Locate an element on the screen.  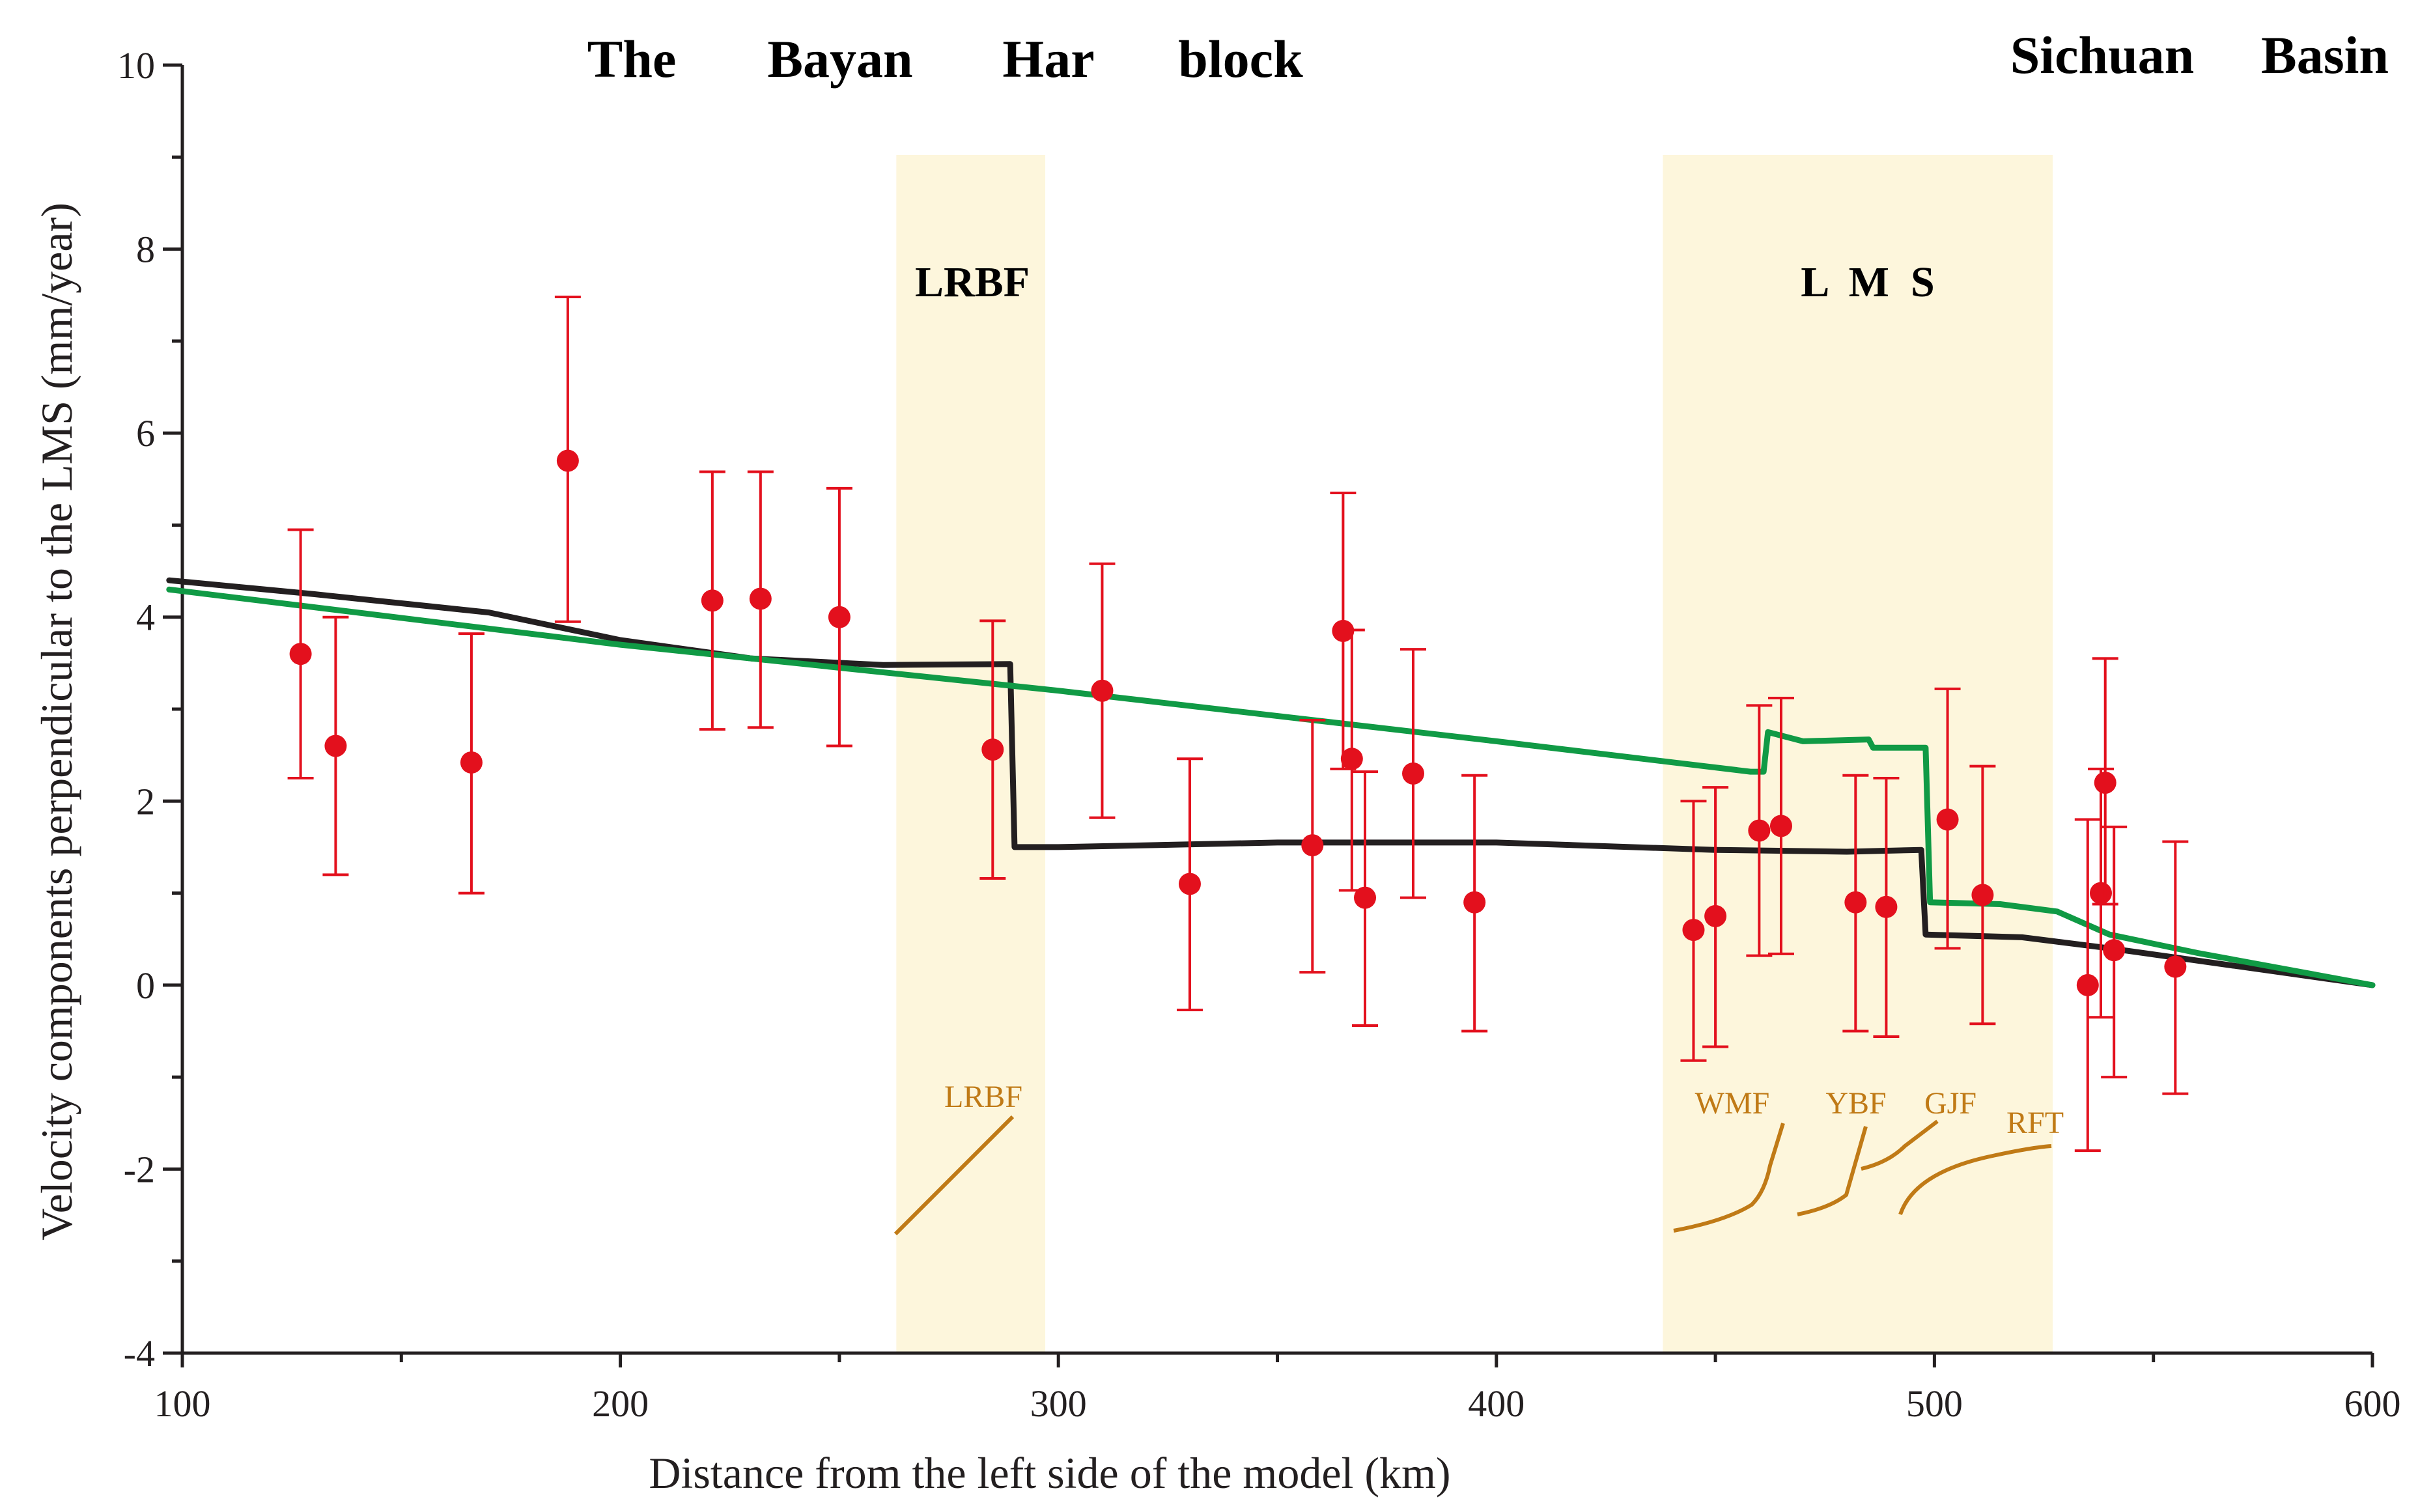
fault-traces is located at coordinates (1472, 1175).